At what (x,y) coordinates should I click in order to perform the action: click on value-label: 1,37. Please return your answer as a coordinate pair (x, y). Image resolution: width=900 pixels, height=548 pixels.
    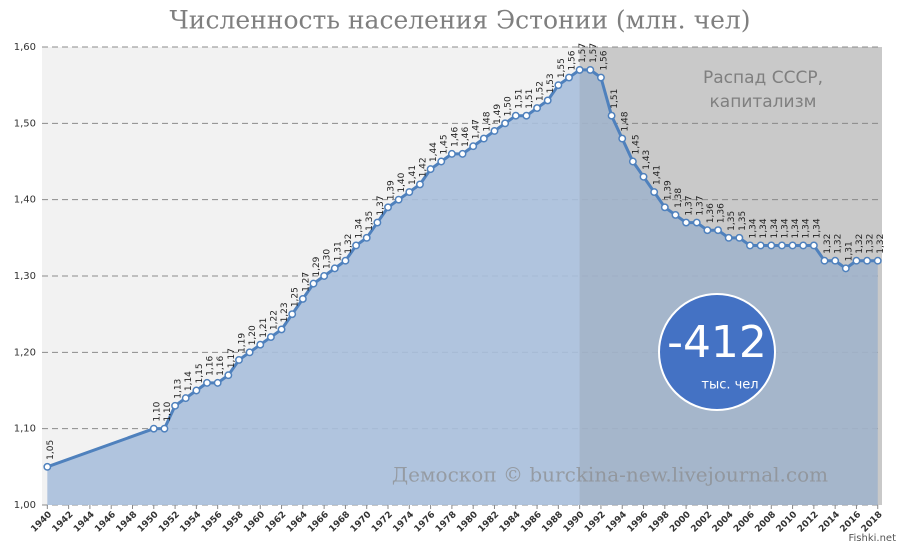
    Looking at the image, I should click on (700, 206).